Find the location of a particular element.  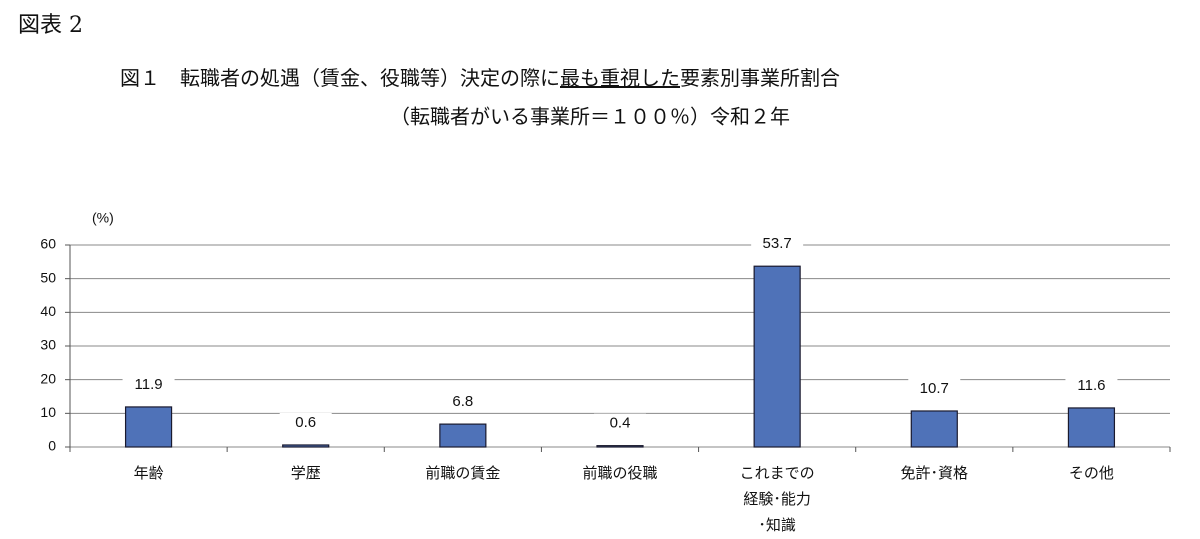

x-tick-label-line: 前職の賃金 is located at coordinates (462, 473).